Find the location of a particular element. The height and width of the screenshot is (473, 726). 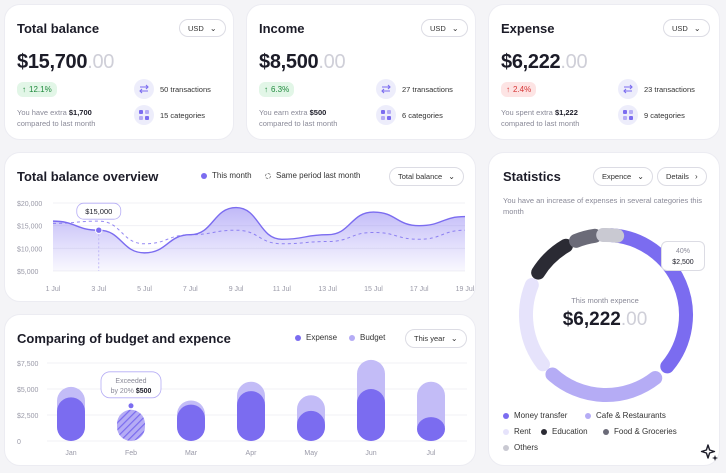

budget-period-select: This year ⌄ is located at coordinates (436, 338).